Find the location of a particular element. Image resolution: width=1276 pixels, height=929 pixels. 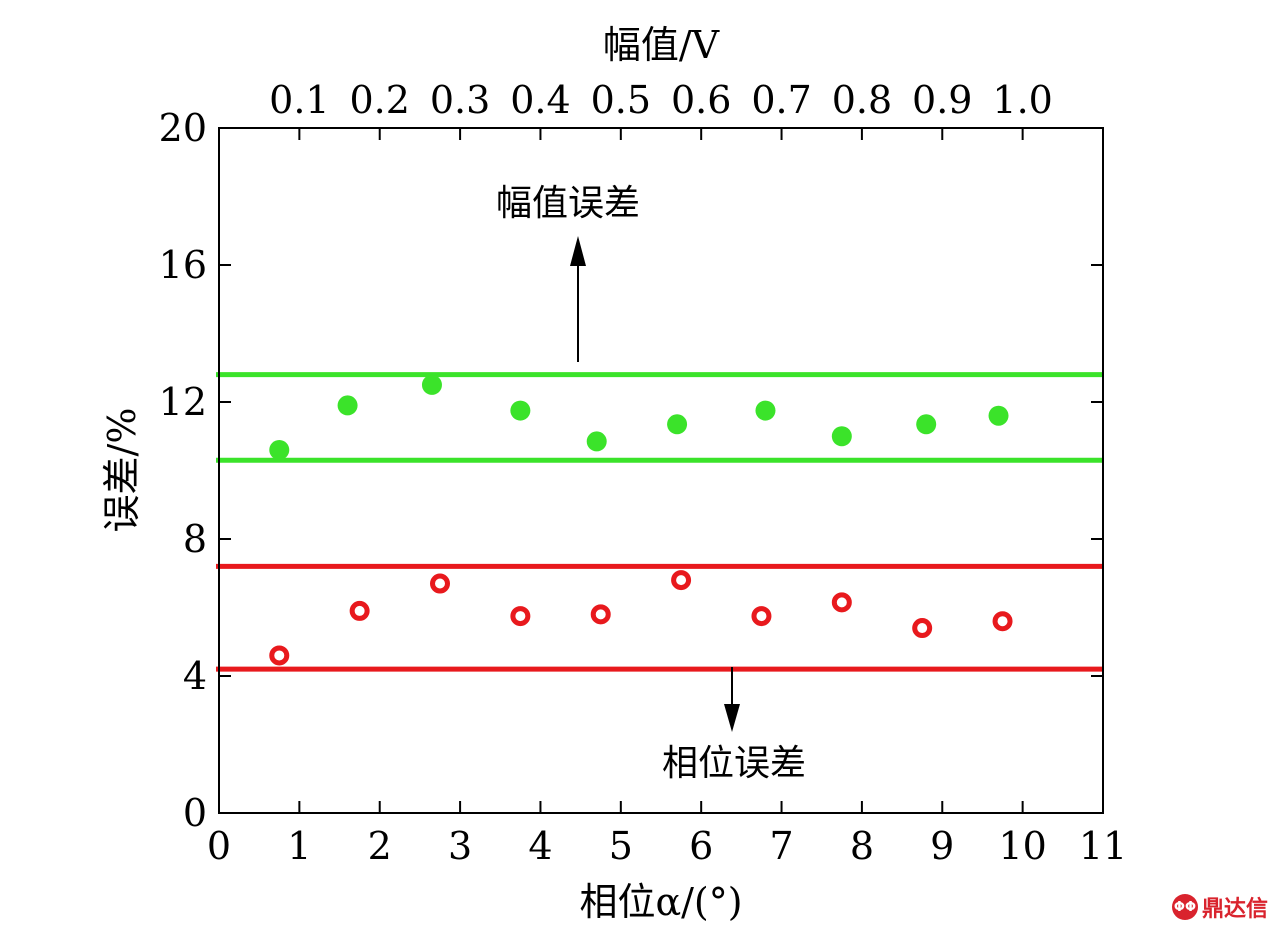

x-tick-label: 7 is located at coordinates (781, 846).